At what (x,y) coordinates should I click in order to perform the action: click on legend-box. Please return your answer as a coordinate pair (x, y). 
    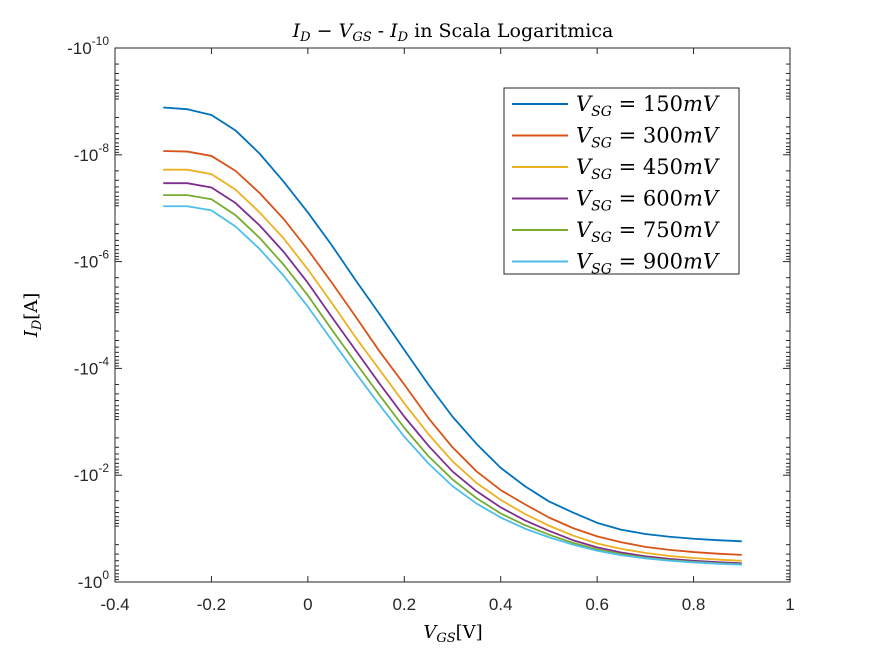
    Looking at the image, I should click on (621, 181).